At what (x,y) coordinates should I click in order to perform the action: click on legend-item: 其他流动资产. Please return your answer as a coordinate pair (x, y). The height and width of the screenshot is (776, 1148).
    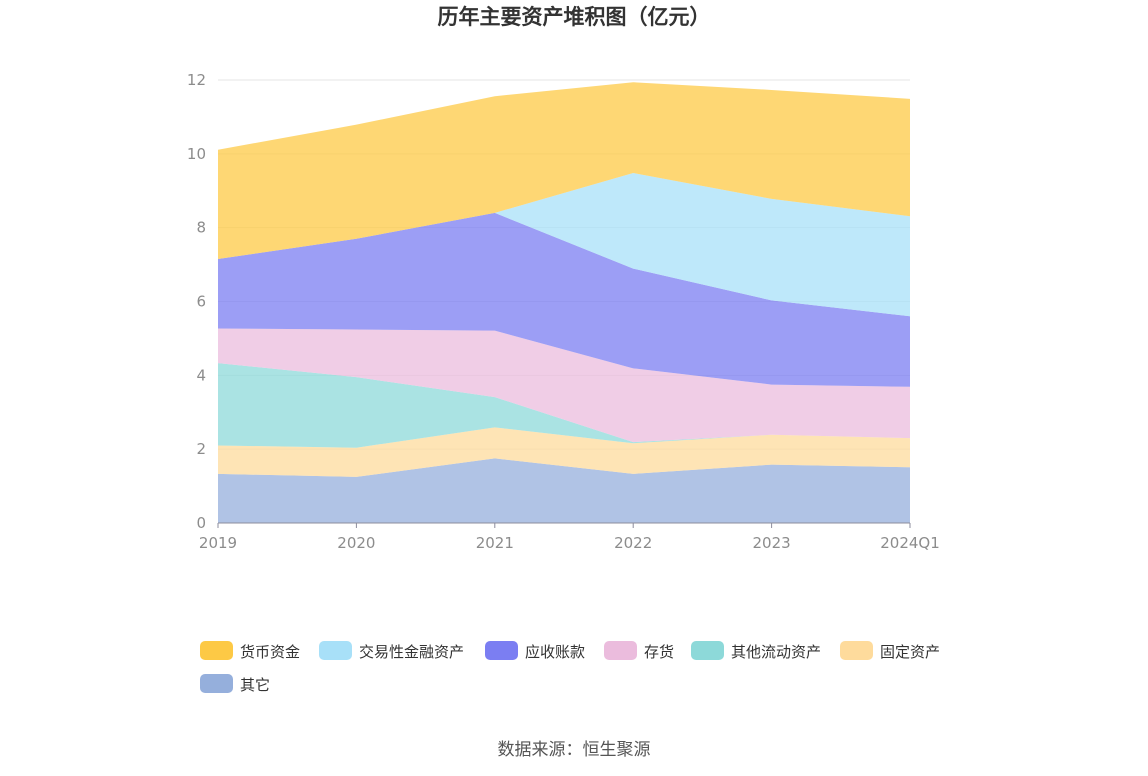
    Looking at the image, I should click on (756, 651).